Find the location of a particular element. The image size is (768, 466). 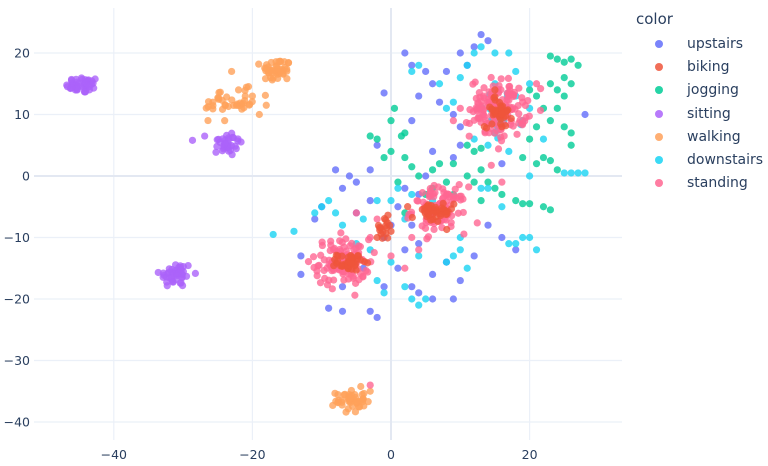

legend-item-upstairs: upstairs is located at coordinates (699, 43).